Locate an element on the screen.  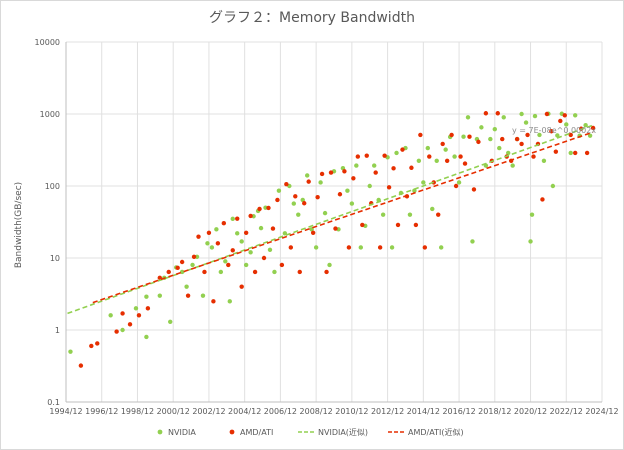
legend-item: NVIDIA is located at coordinates (176, 432).